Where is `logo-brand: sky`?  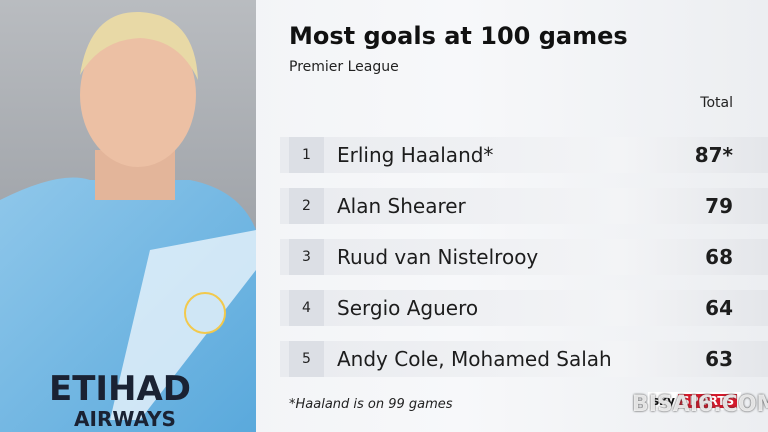 logo-brand: sky is located at coordinates (663, 401).